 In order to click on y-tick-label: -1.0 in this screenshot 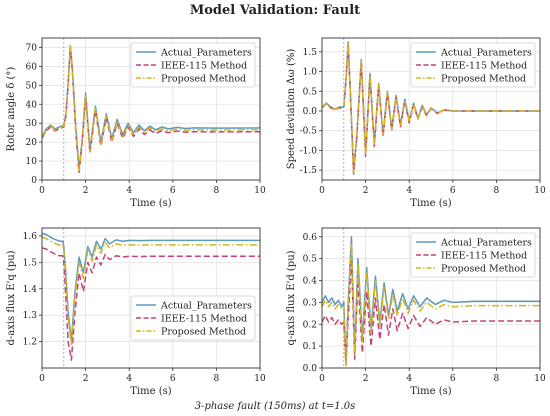, I will do `click(309, 151)`.